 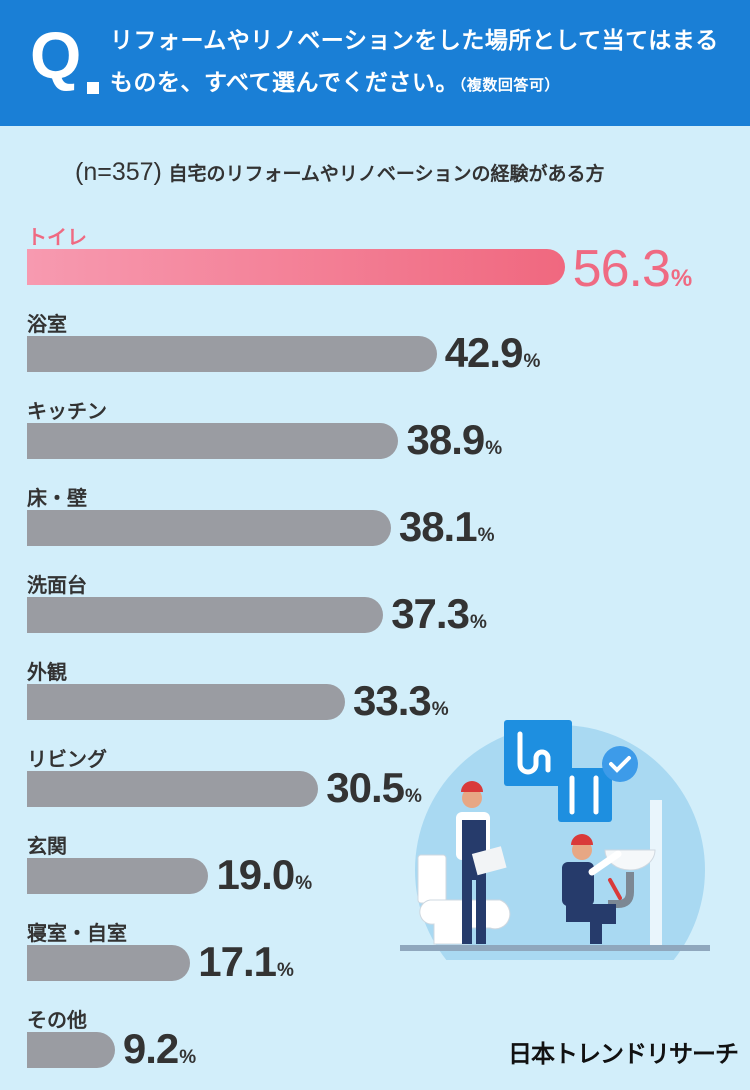 What do you see at coordinates (481, 862) in the screenshot?
I see `plumber-standing-icon` at bounding box center [481, 862].